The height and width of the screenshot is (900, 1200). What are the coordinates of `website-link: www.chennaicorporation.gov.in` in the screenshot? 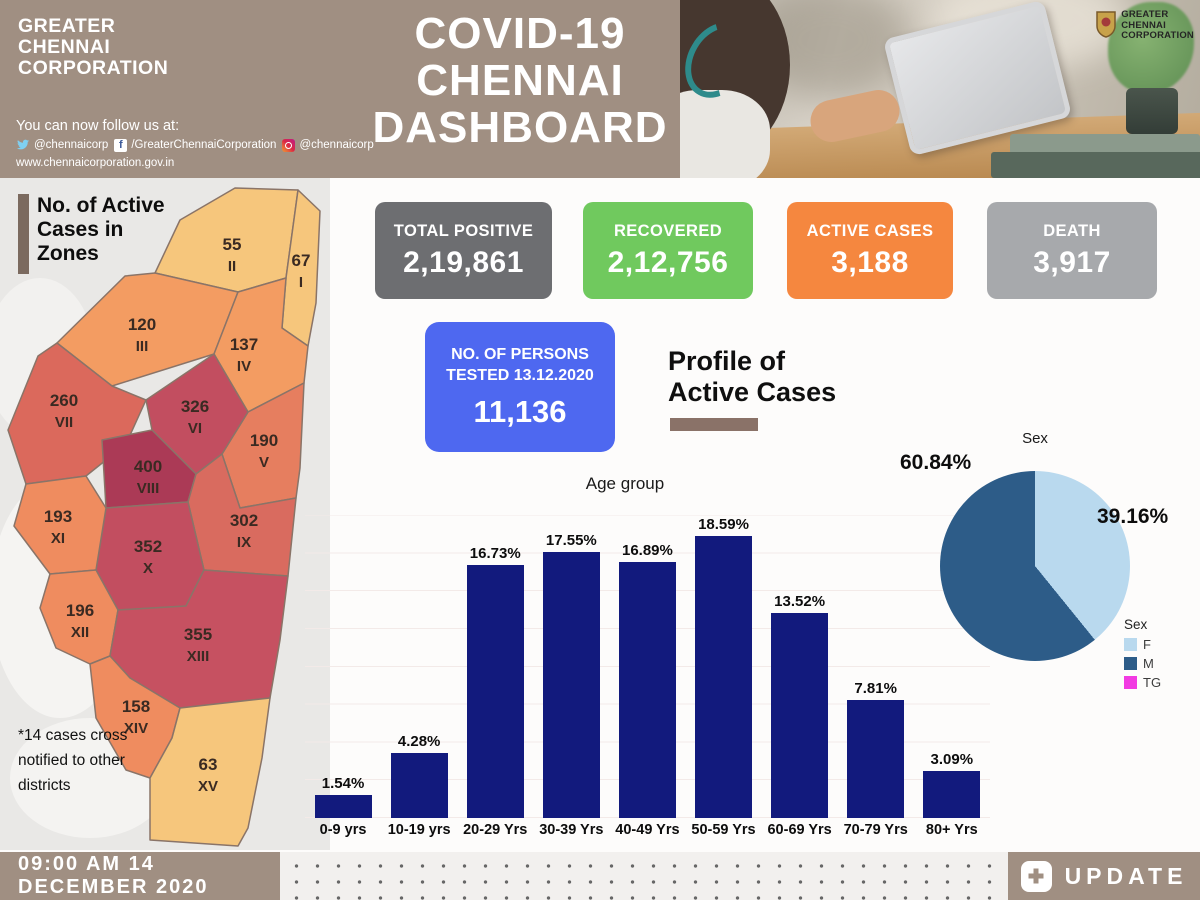 It's located at (95, 163).